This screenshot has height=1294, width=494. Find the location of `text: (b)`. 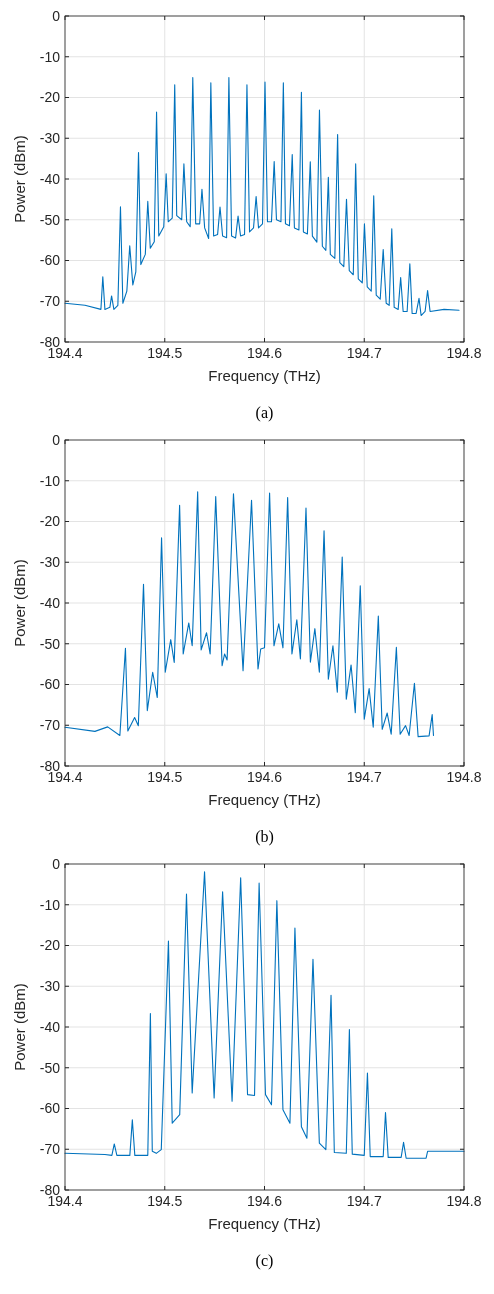

text: (b) is located at coordinates (264, 837).